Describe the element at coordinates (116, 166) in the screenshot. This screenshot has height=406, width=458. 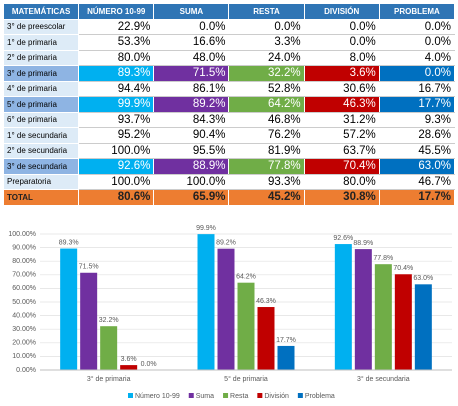
I see `value-cell: 92.6%` at that location.